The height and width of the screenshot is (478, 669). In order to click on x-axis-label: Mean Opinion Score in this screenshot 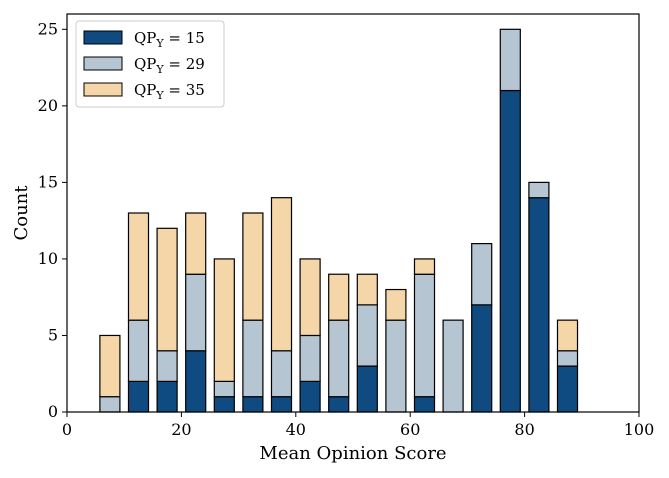, I will do `click(352, 453)`.